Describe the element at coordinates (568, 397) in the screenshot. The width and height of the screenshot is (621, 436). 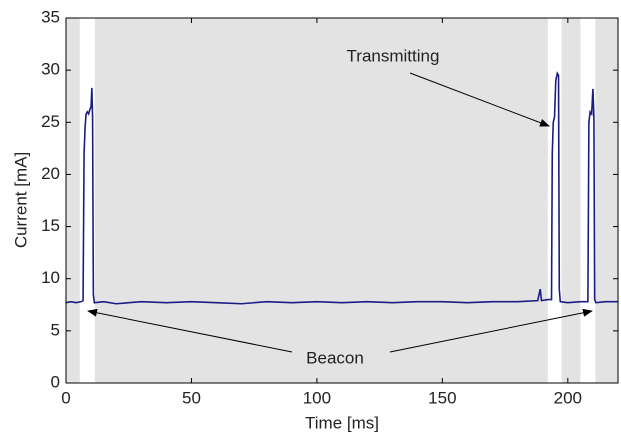
I see `x-tick-label: 200` at that location.